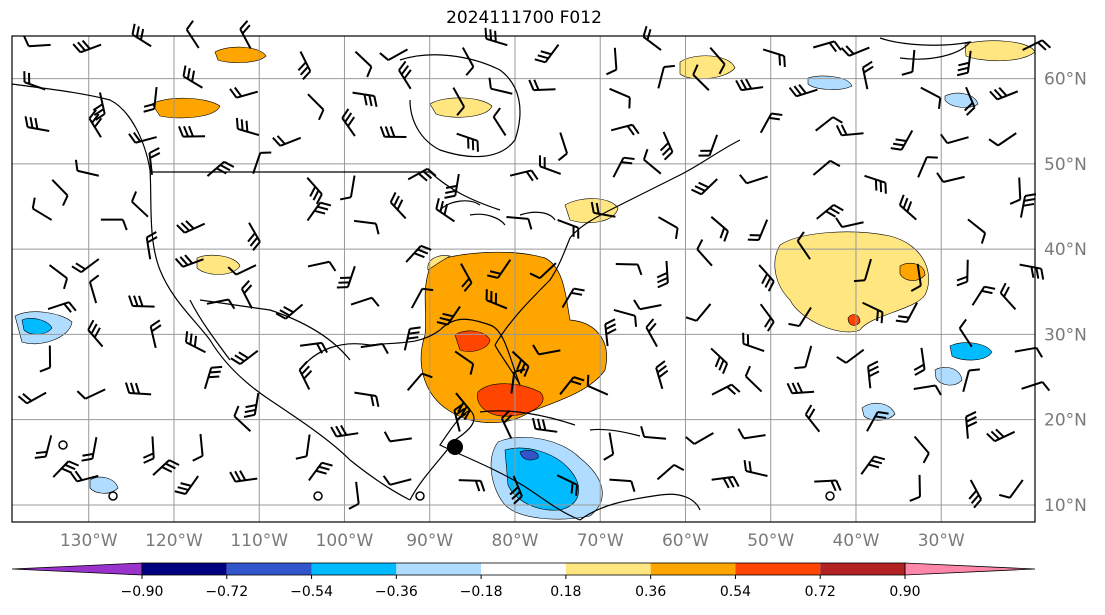  Describe the element at coordinates (830, 82) in the screenshot. I see `negative-anomaly-north-atlantic` at that location.